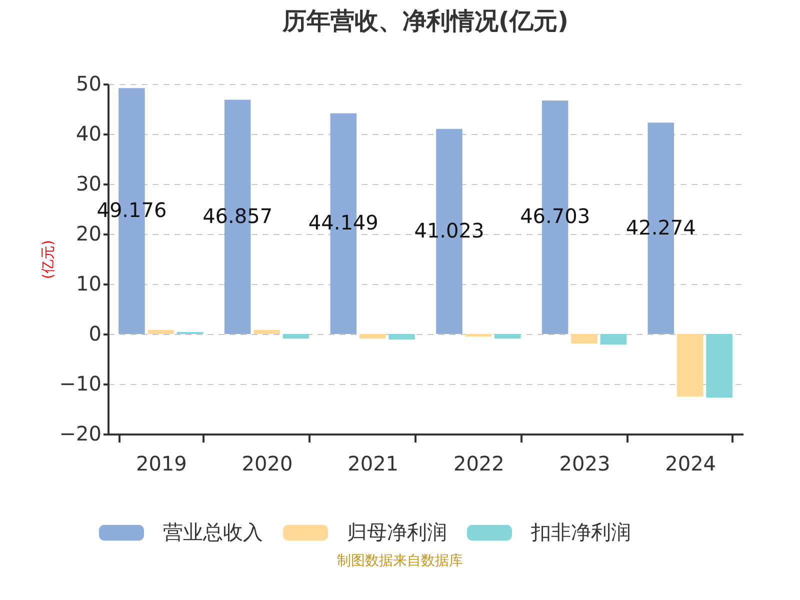 This screenshot has width=800, height=600. I want to click on x-tick-label: 2024, so click(690, 464).